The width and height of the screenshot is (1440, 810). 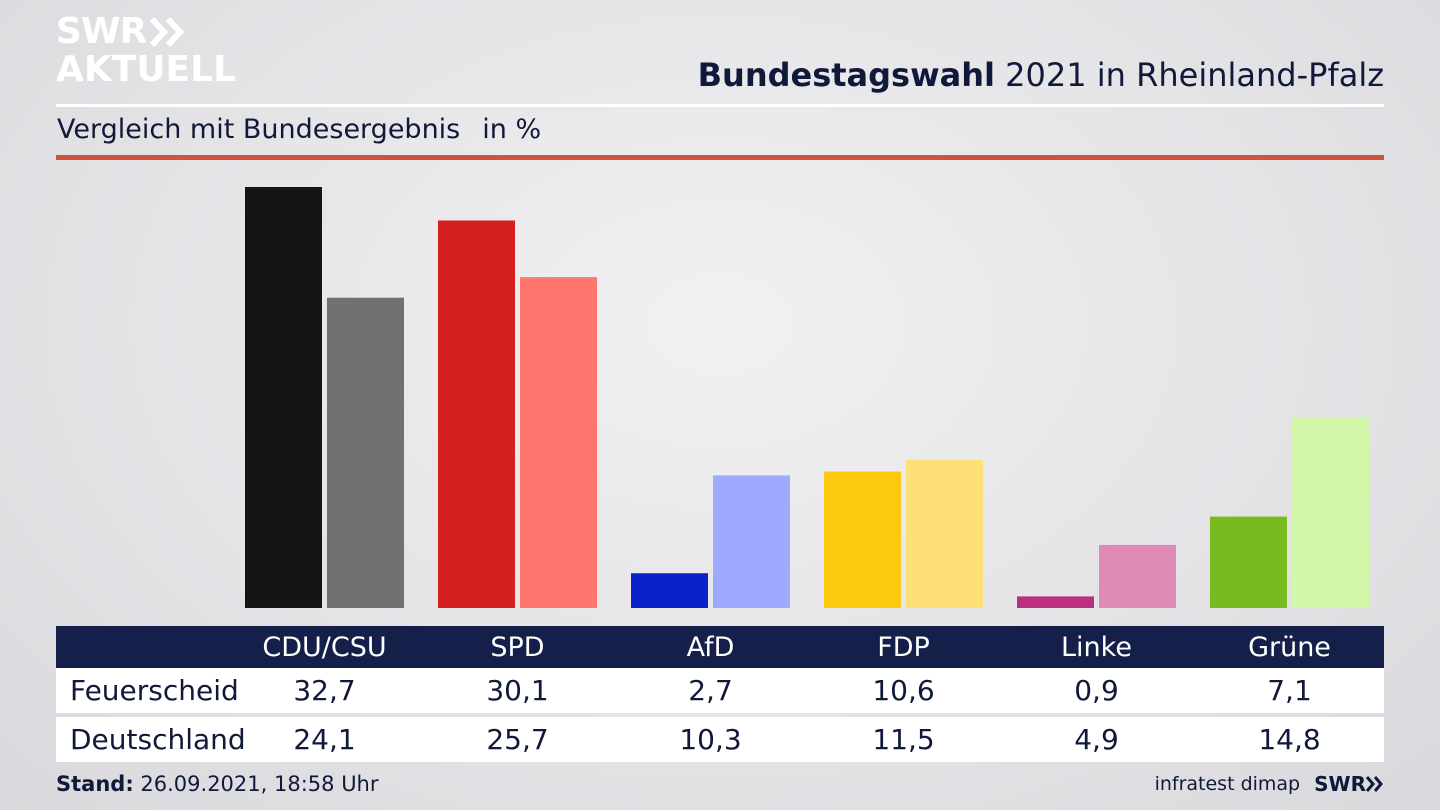 What do you see at coordinates (324, 647) in the screenshot?
I see `column-header-cdu-csu: CDU/CSU` at bounding box center [324, 647].